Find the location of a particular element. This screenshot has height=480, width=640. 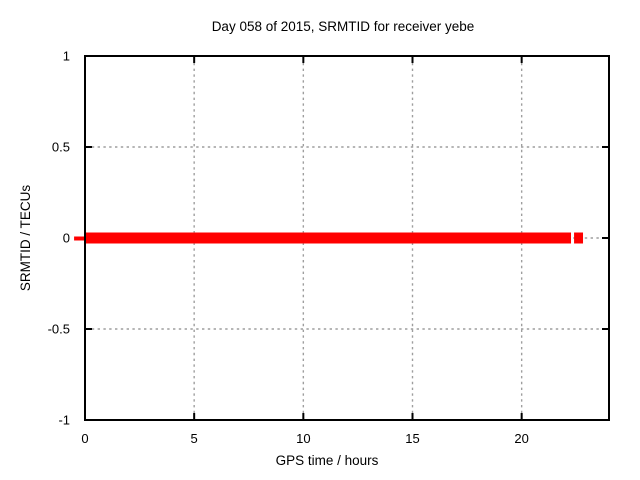

y-tick-label: -1 is located at coordinates (64, 420).